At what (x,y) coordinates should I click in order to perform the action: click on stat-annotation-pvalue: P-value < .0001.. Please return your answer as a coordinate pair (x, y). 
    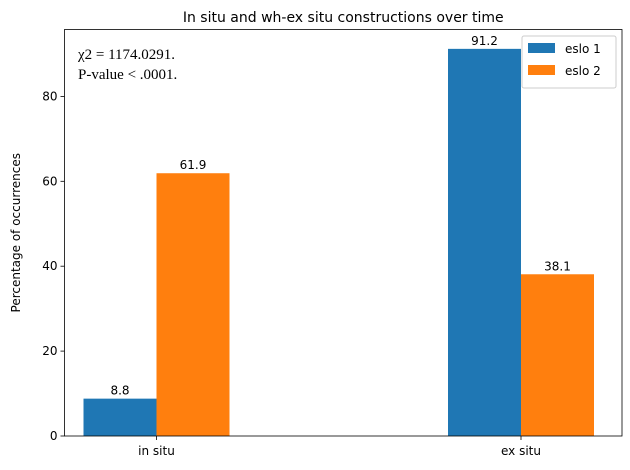
    Looking at the image, I should click on (127, 75).